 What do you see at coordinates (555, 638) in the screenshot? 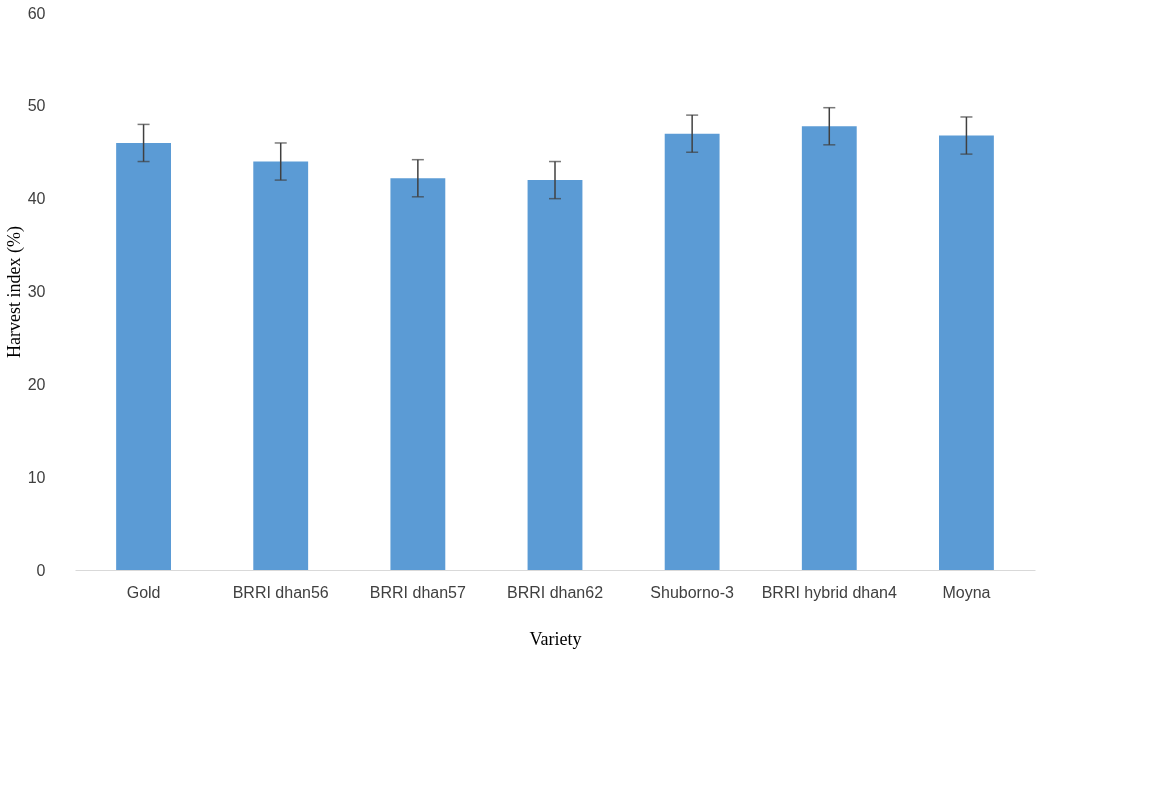
I see `x-axis-title: Variety` at bounding box center [555, 638].